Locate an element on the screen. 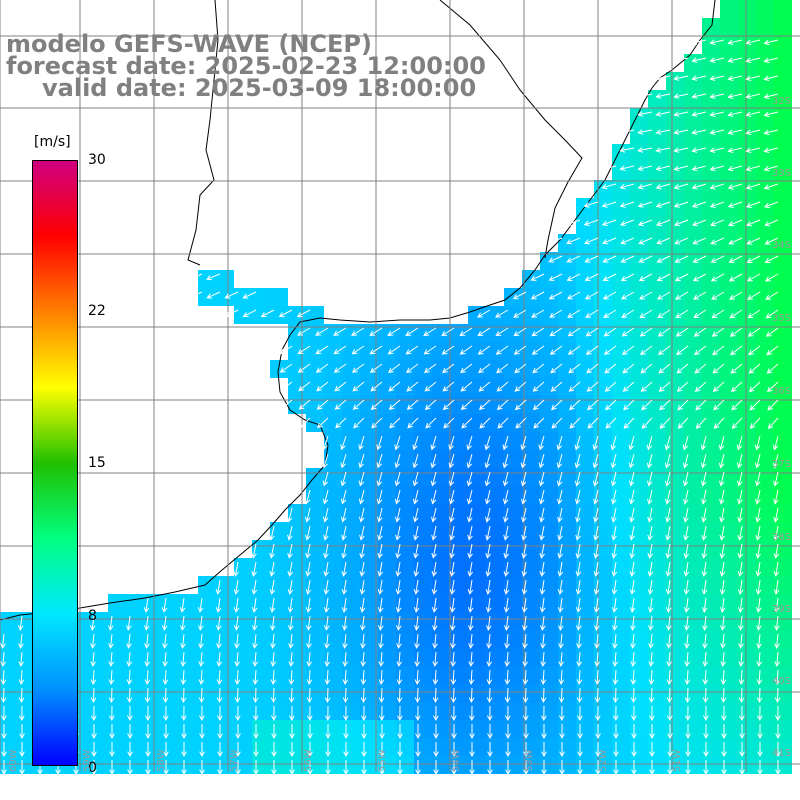 The width and height of the screenshot is (800, 800). lon-label: 53W is located at coordinates (529, 760).